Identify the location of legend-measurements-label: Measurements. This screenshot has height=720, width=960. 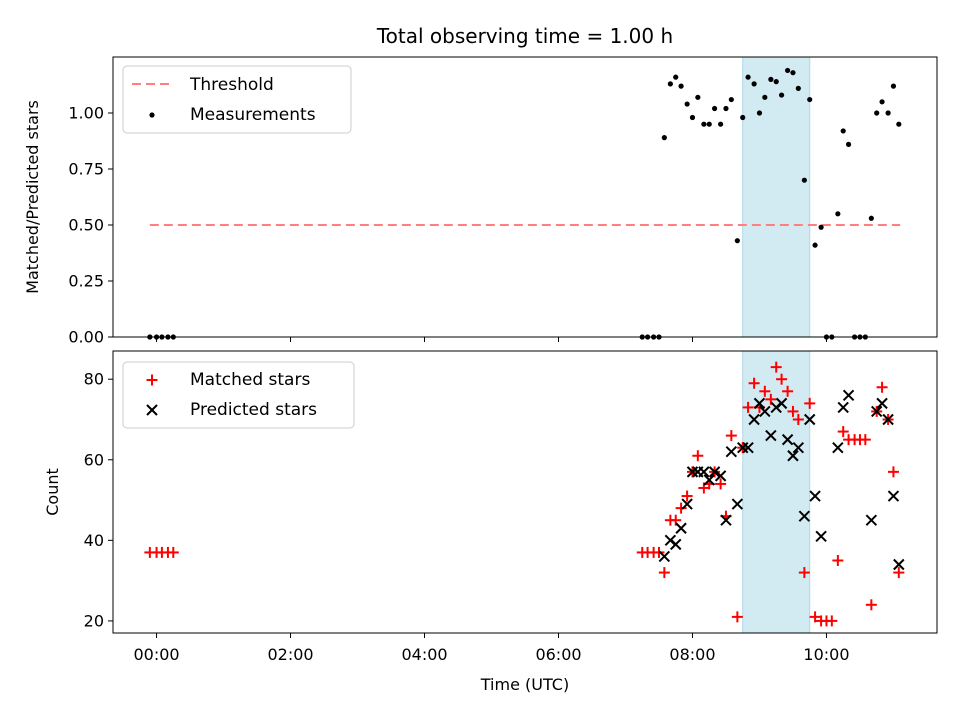
(253, 115).